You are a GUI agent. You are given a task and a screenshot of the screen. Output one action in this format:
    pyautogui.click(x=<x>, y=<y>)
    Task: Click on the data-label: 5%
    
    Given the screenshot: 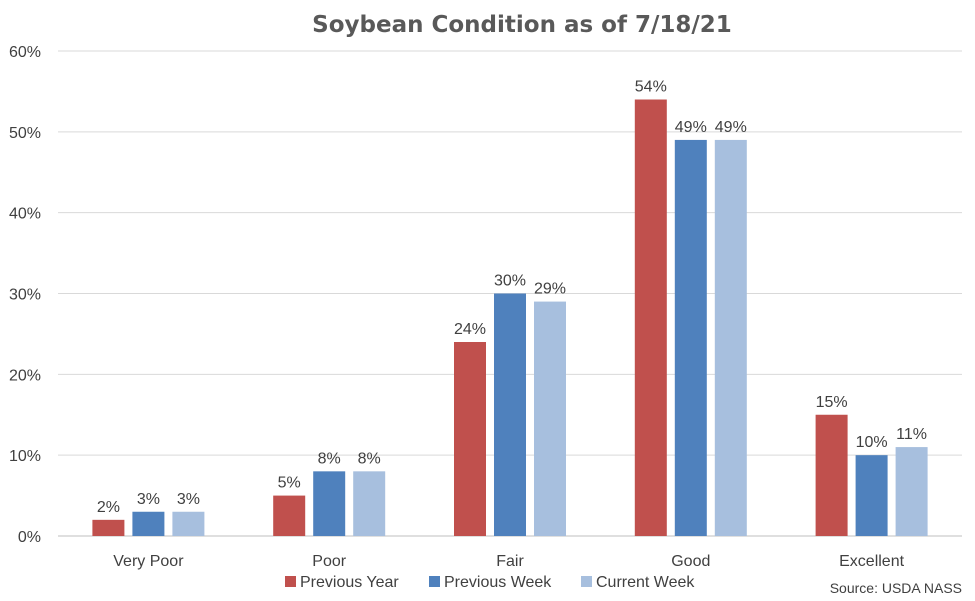 What is the action you would take?
    pyautogui.click(x=289, y=483)
    